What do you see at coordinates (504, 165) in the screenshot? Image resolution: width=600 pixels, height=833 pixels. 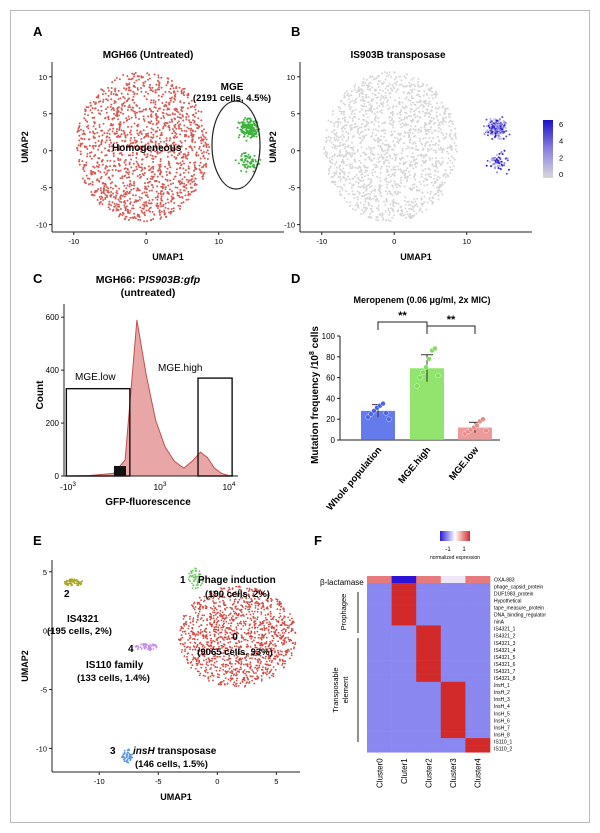 I see `umap-point-high-expression` at bounding box center [504, 165].